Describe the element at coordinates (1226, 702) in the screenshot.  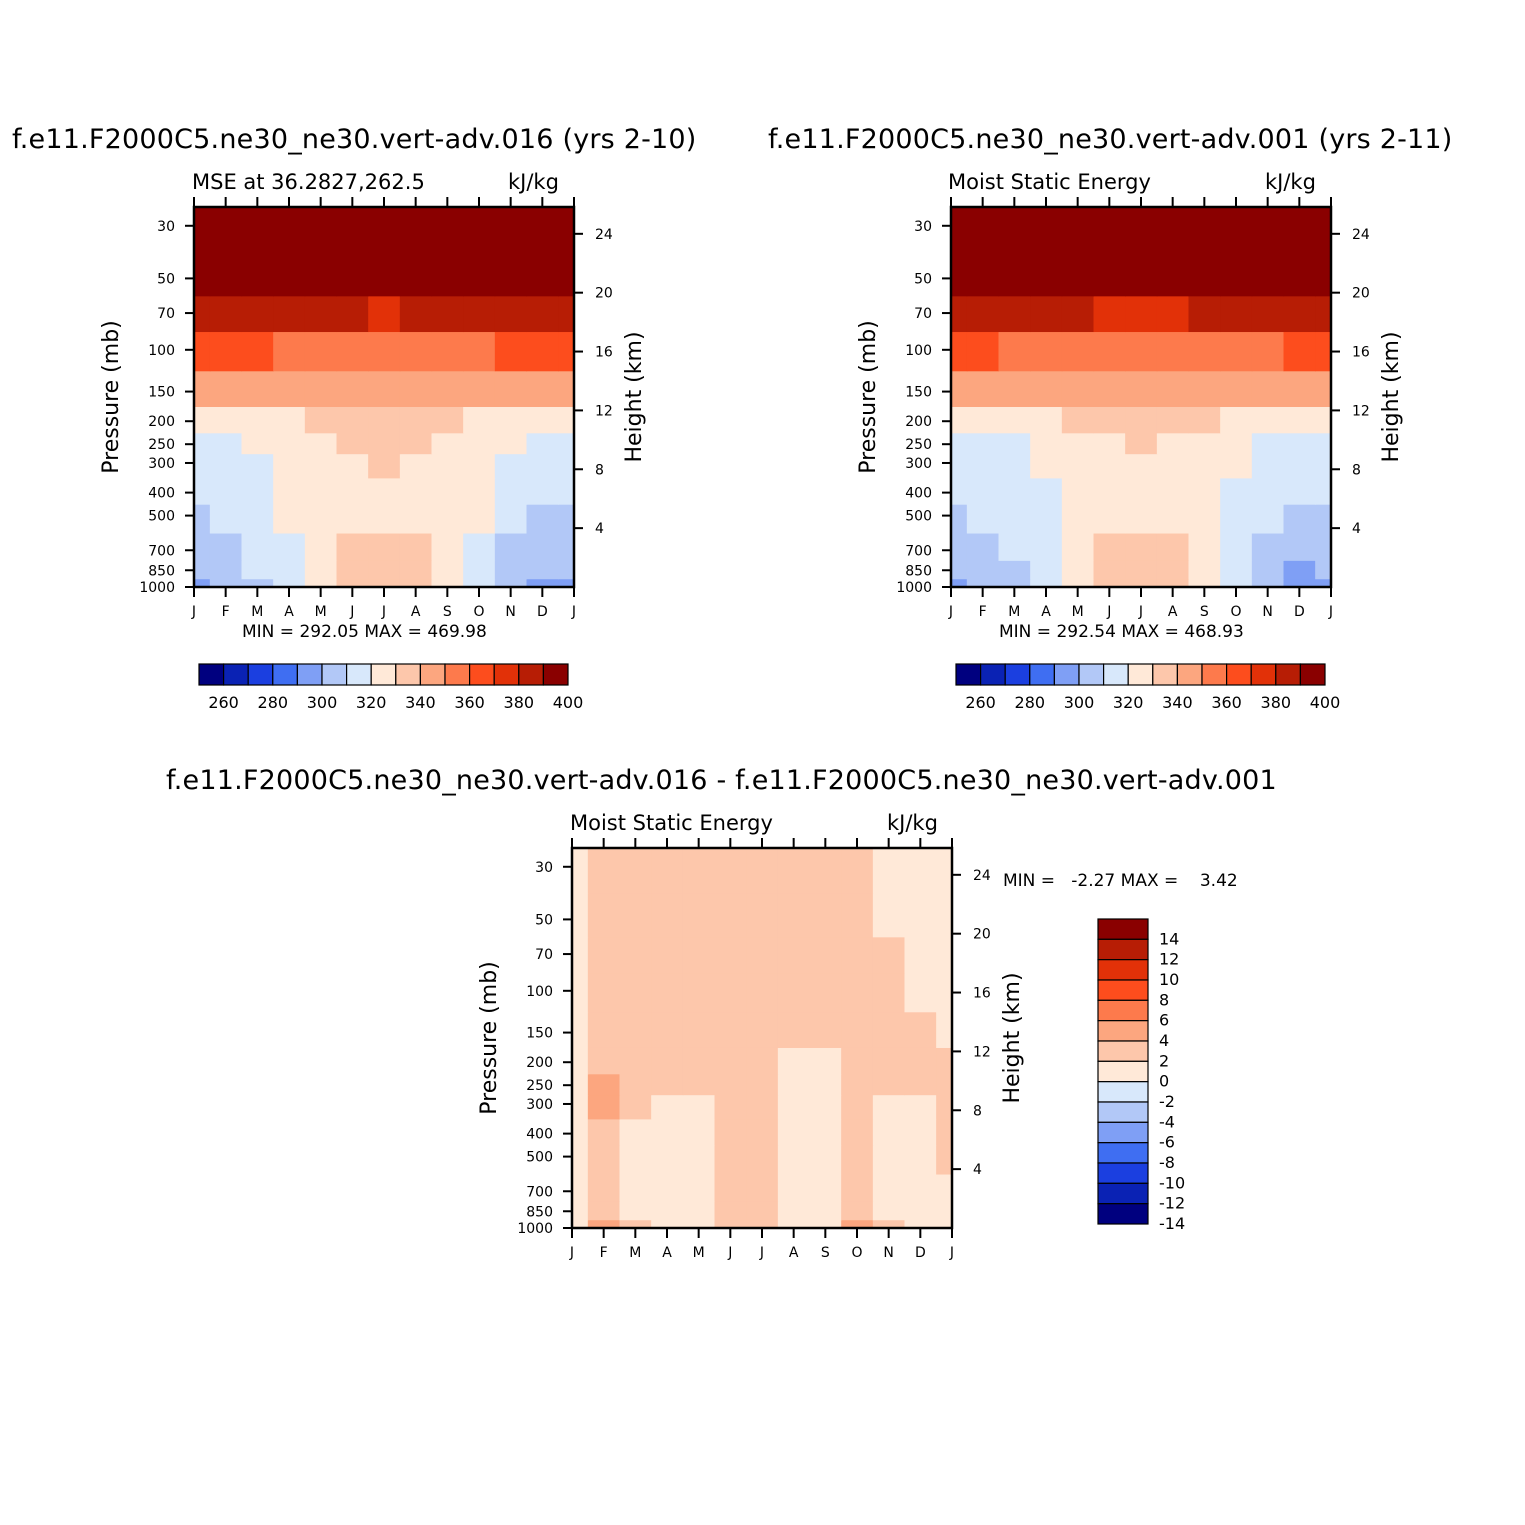
I see `colorbar-label: 360` at that location.